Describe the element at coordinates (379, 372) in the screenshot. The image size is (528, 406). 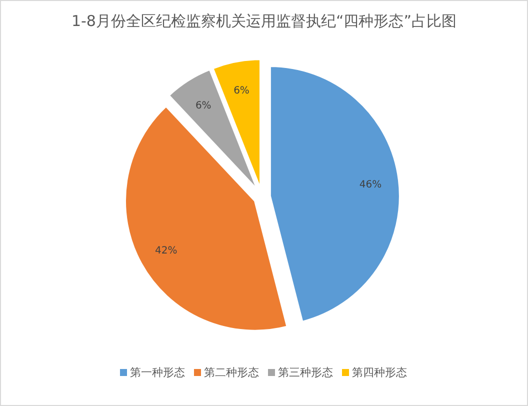
I see `legend-label: 第四种形态` at that location.